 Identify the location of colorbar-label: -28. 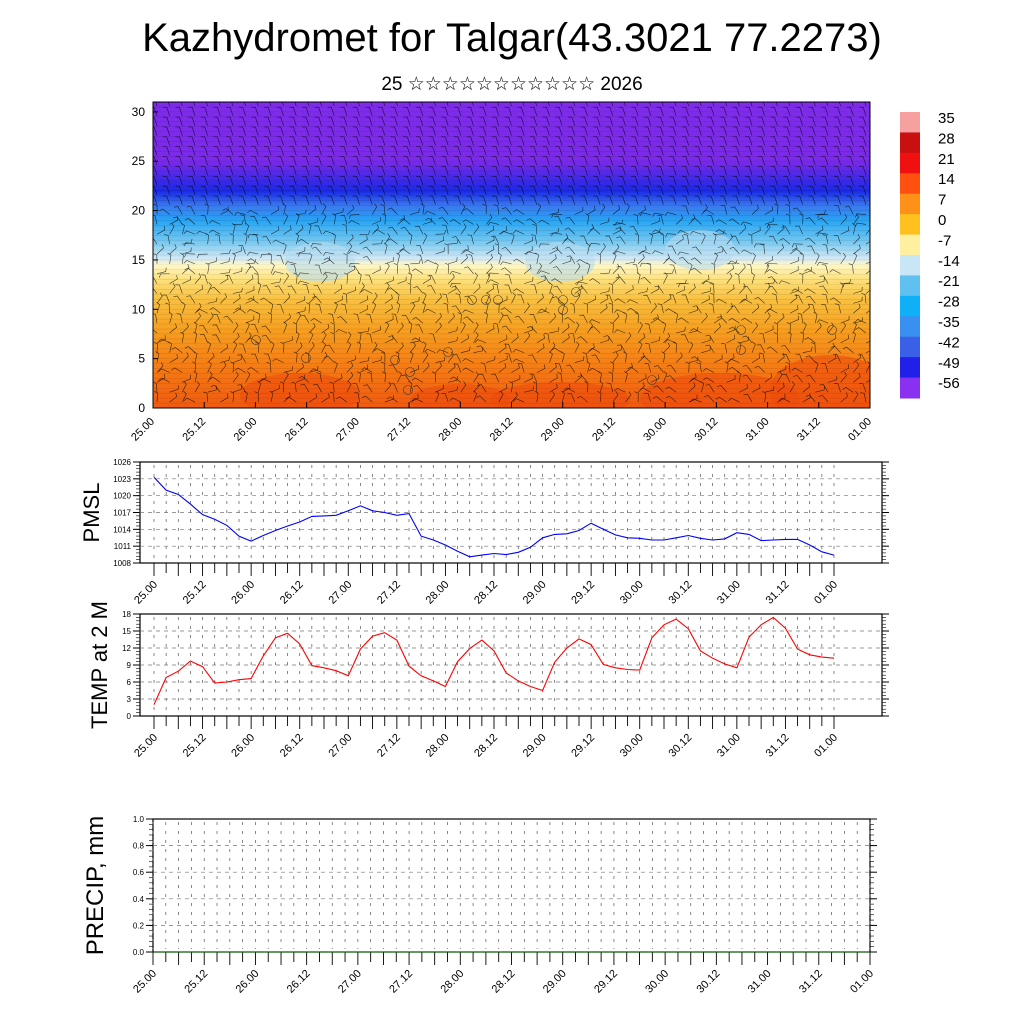
(949, 302).